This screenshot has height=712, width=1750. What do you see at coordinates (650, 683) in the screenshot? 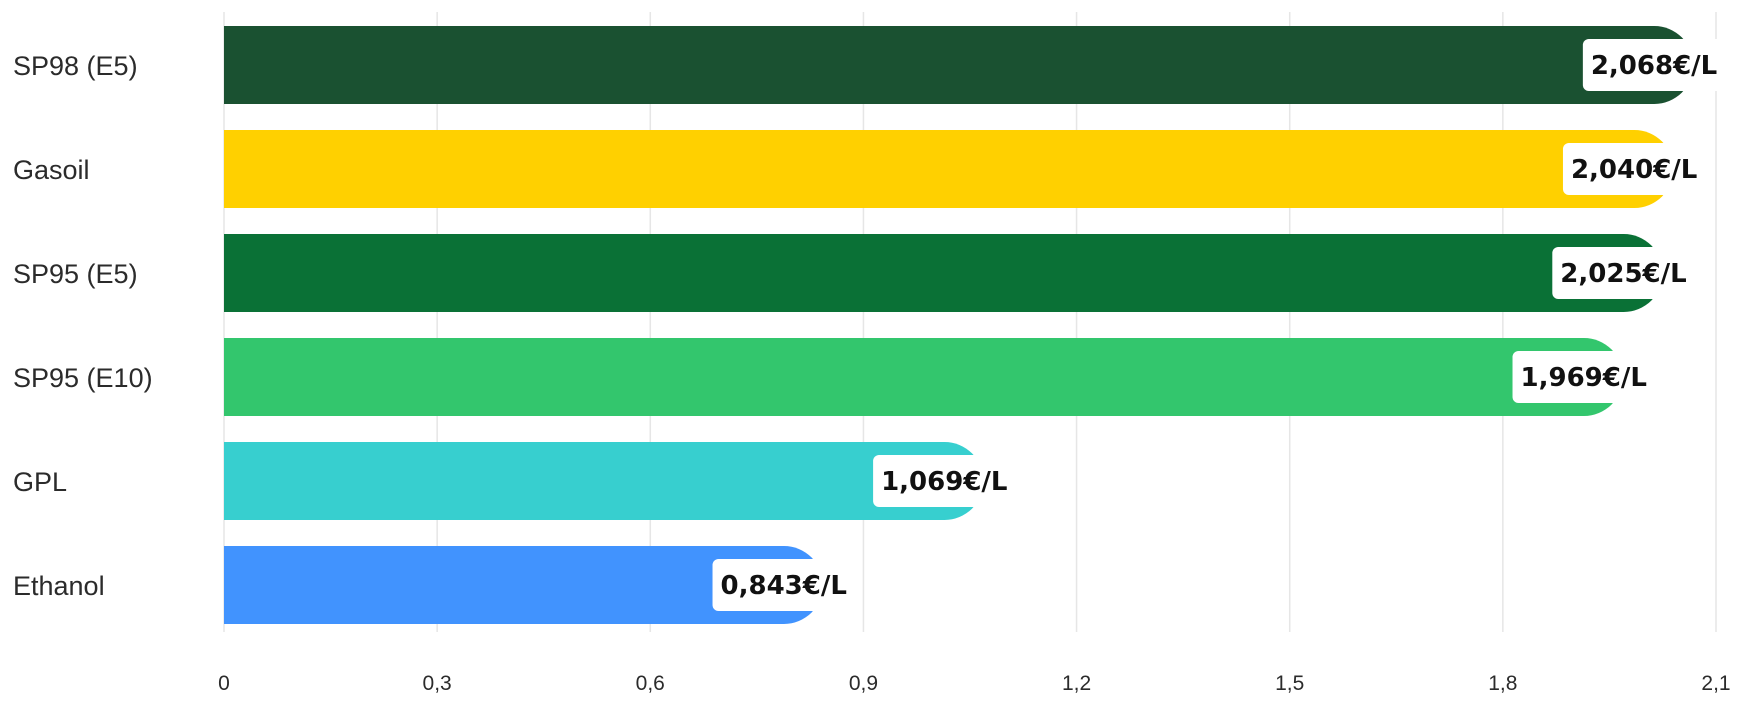
I see `x-tick-label: 0,6` at bounding box center [650, 683].